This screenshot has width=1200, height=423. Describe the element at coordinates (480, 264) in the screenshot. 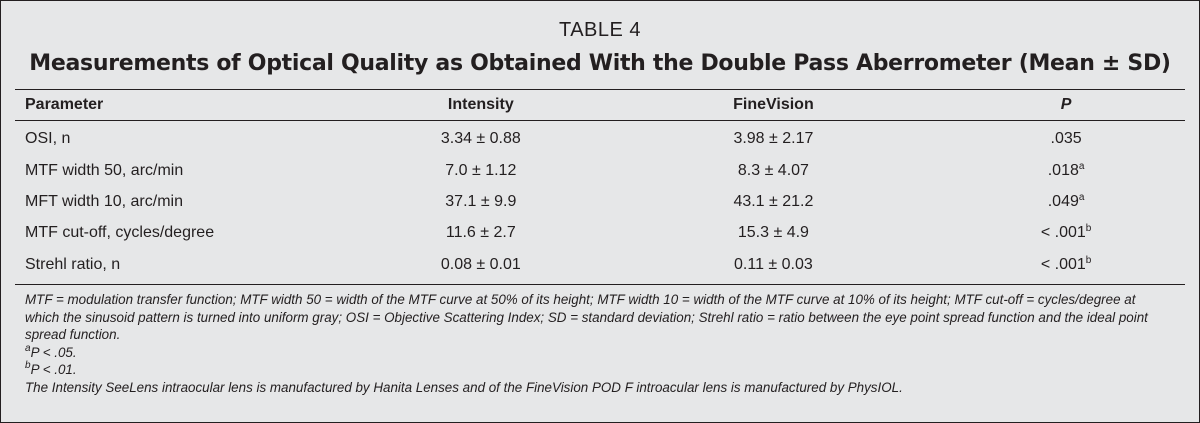

I see `cell-intensity: 0.08 ± 0.01` at that location.